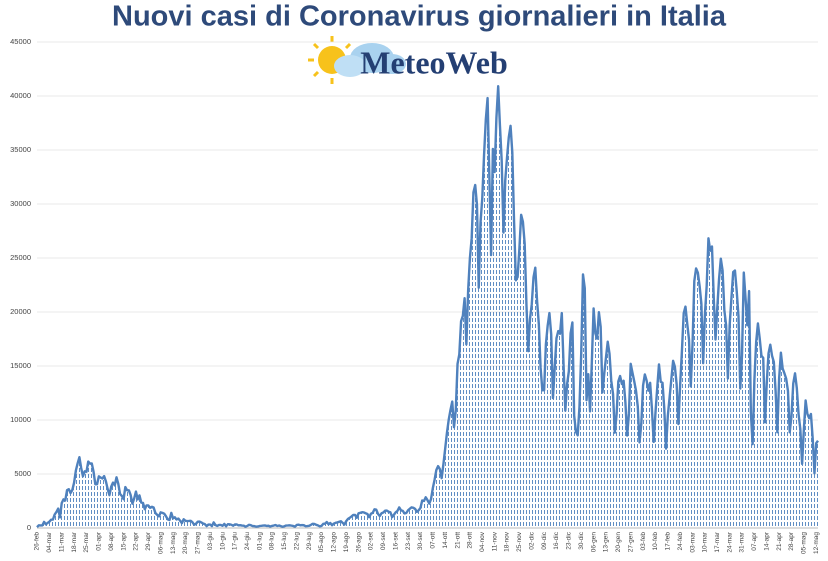 Image resolution: width=828 pixels, height=561 pixels. What do you see at coordinates (494, 541) in the screenshot?
I see `x-tick-label: 11-nov` at bounding box center [494, 541].